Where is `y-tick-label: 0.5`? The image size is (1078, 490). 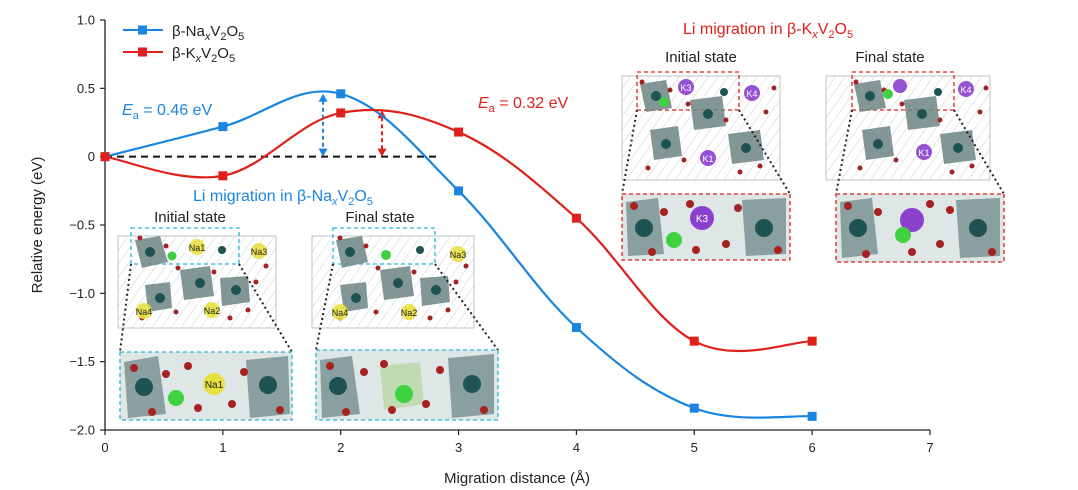
y-tick-label: 0.5 is located at coordinates (86, 88).